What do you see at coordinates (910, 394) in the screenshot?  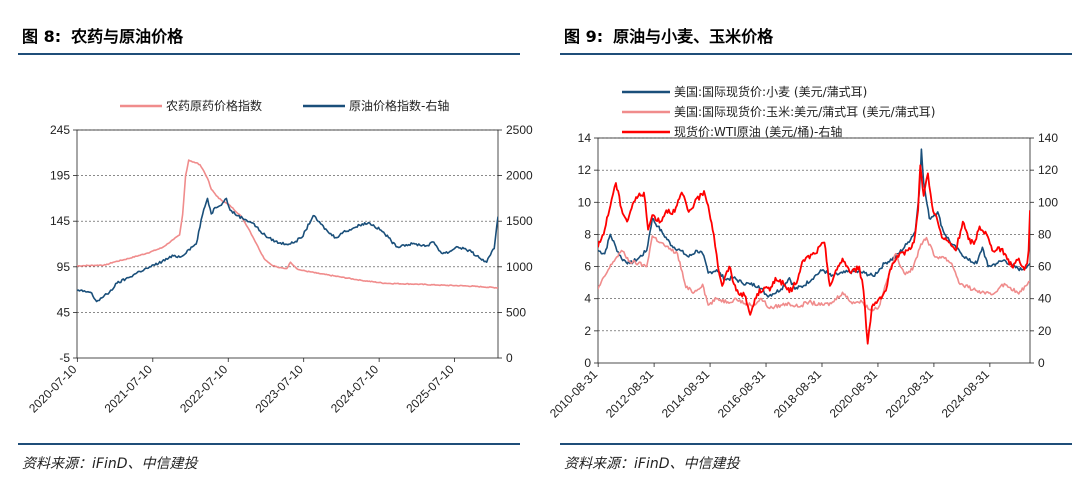 I see `x-tick-label: 2022-08-31` at bounding box center [910, 394].